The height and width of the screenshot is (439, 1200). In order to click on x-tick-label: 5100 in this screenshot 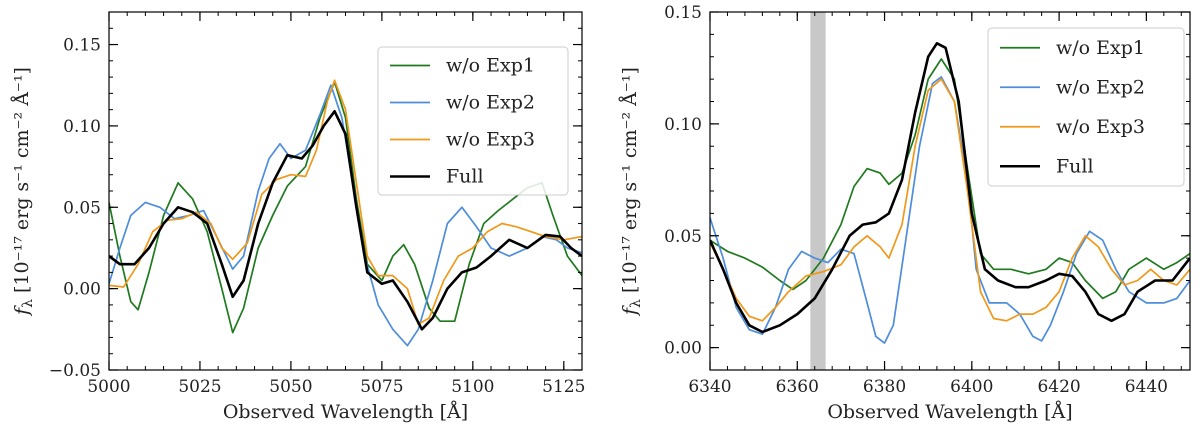, I will do `click(472, 387)`.